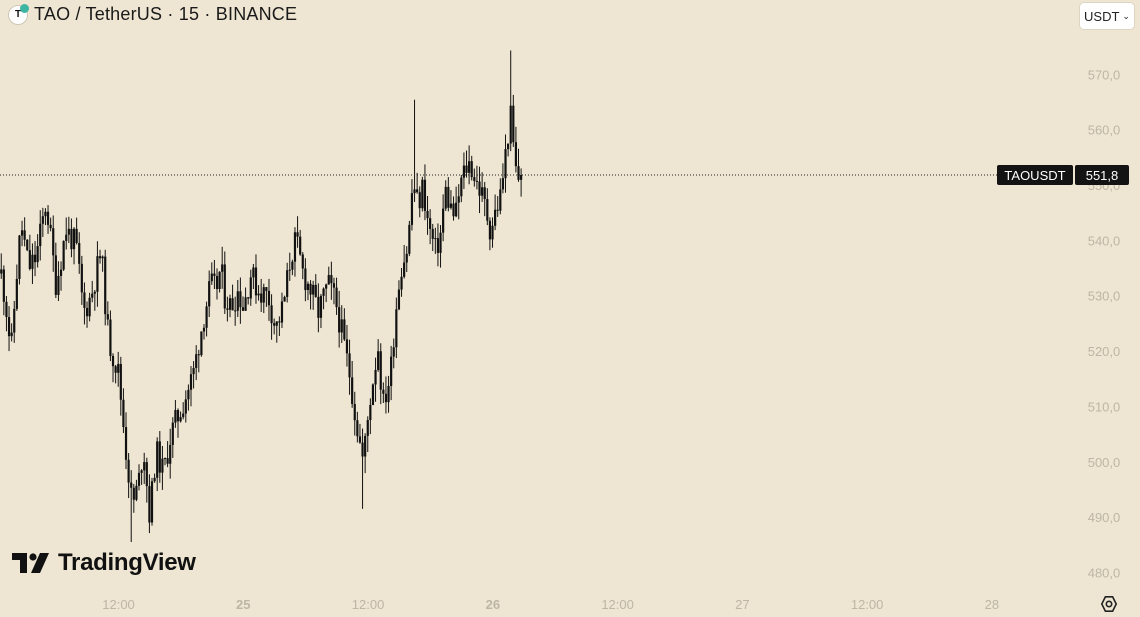  What do you see at coordinates (1104, 296) in the screenshot?
I see `price-axis-label: 530,0` at bounding box center [1104, 296].